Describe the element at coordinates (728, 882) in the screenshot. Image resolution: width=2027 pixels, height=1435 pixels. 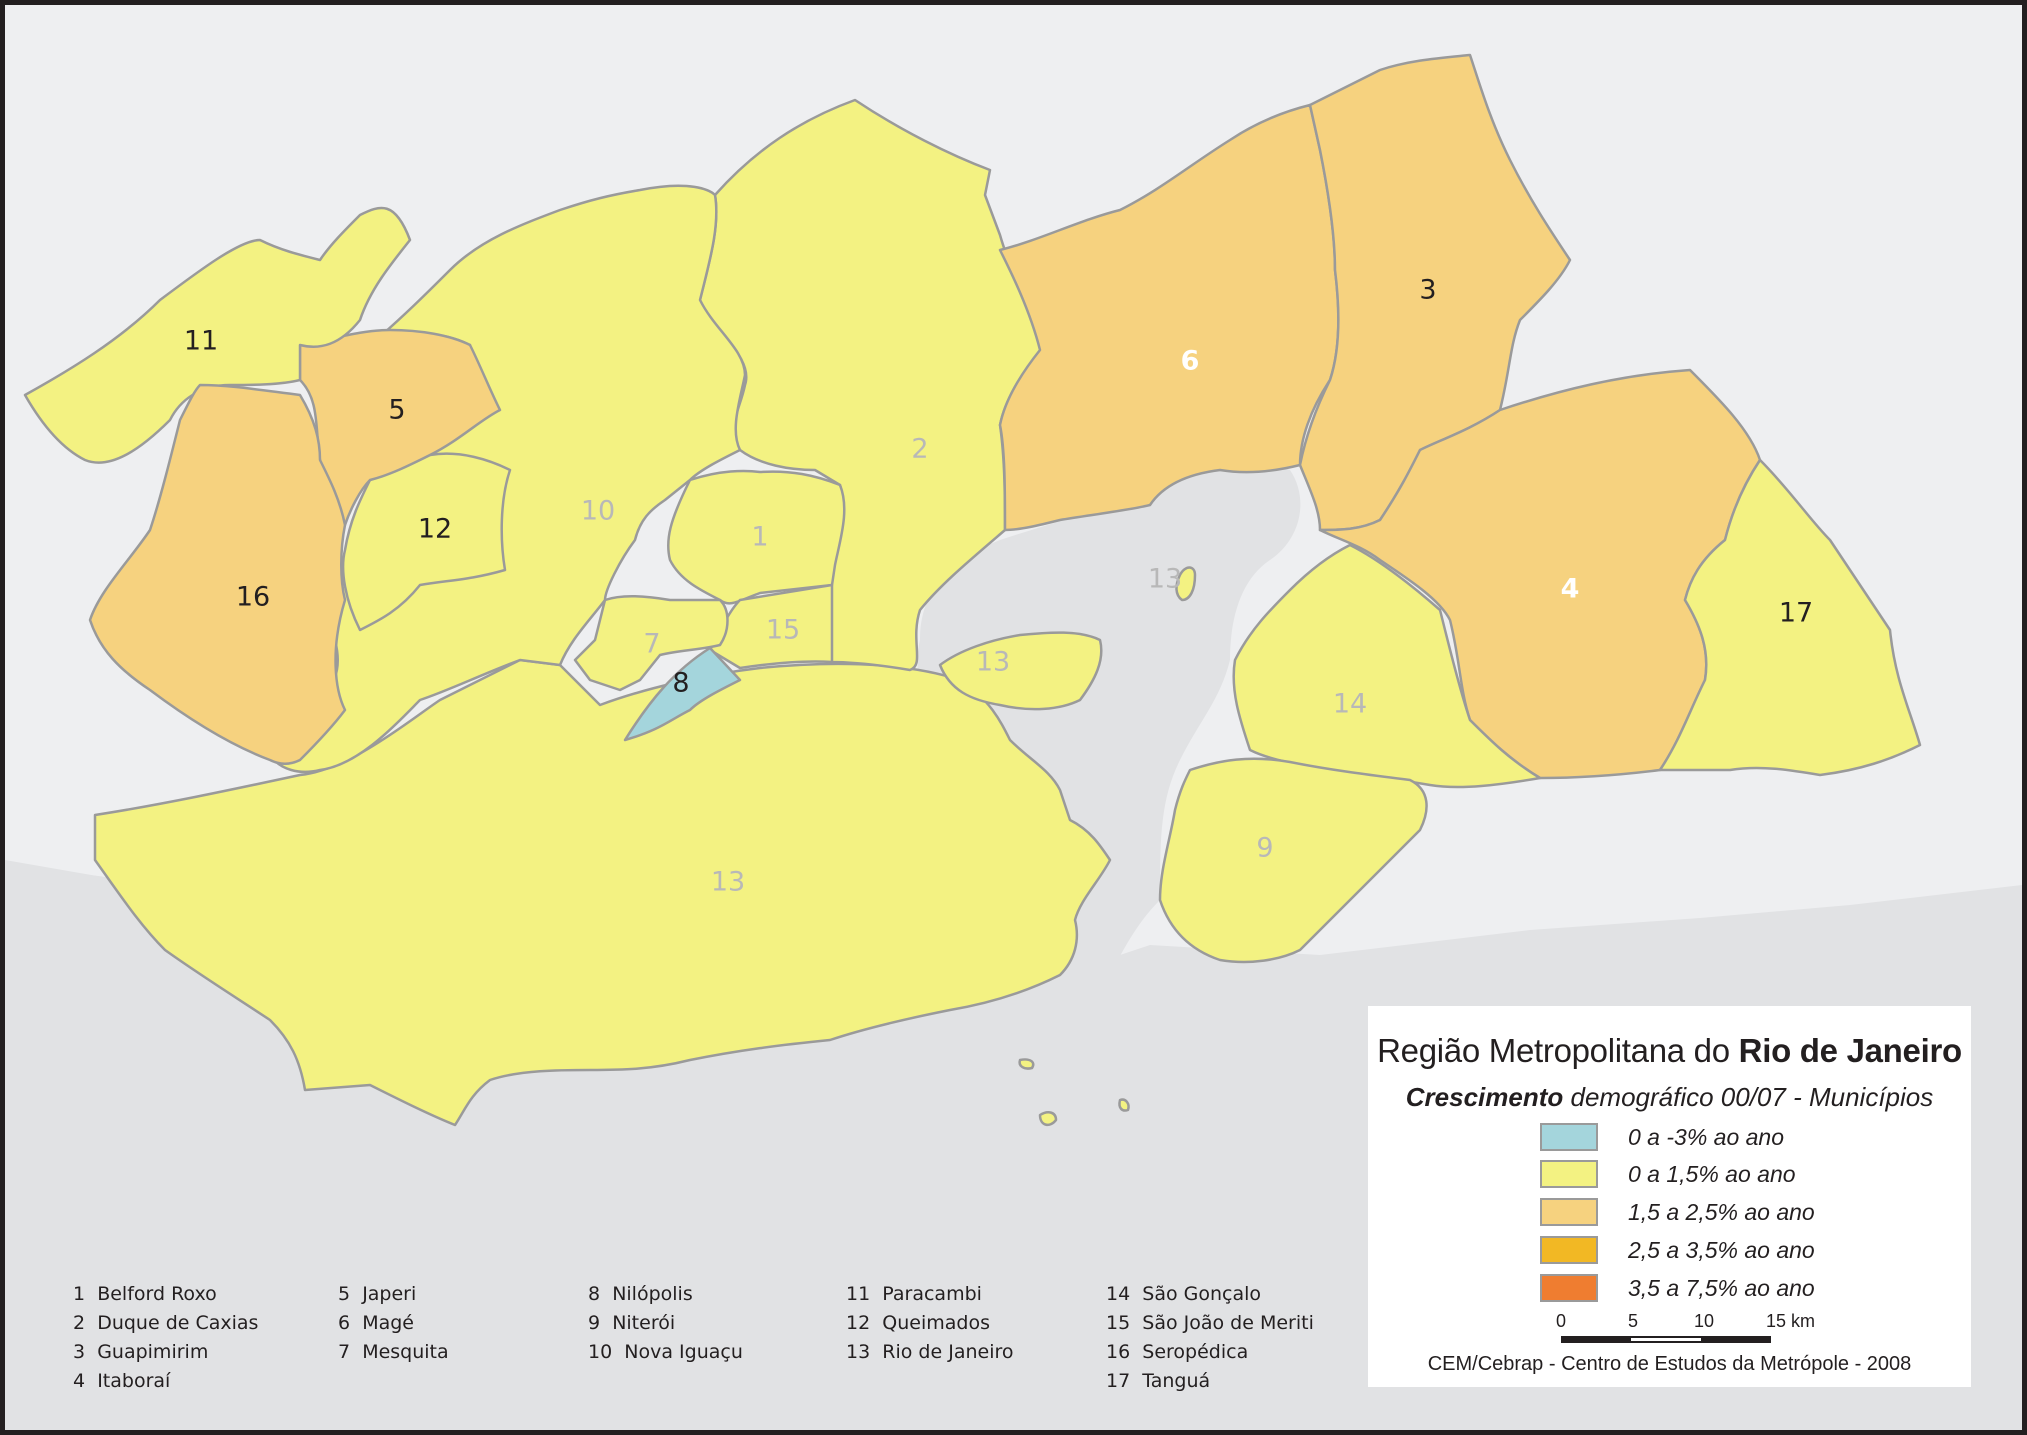
I see `label-13: 13` at that location.